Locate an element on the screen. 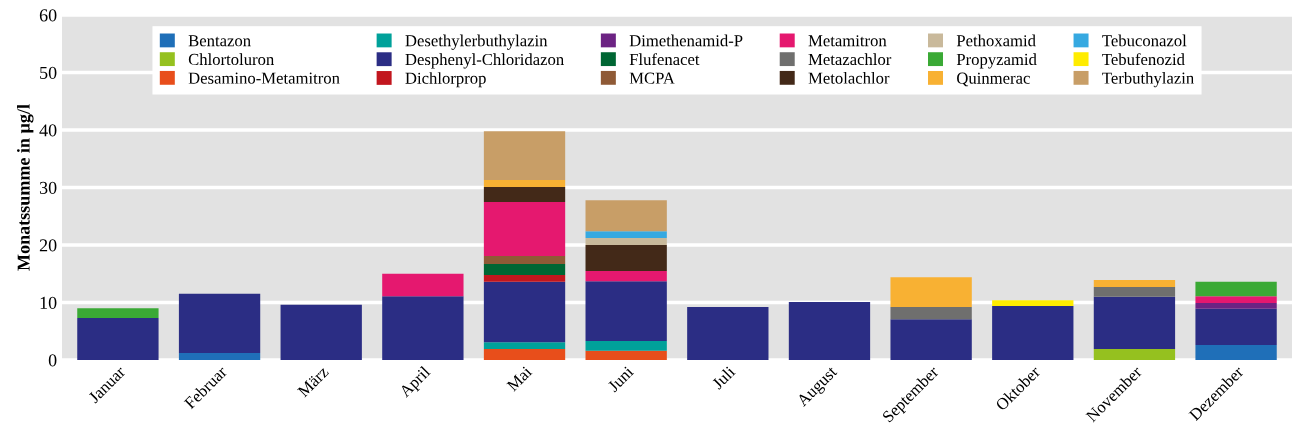 The image size is (1292, 429). legend-label: Dichlorprop is located at coordinates (445, 80).